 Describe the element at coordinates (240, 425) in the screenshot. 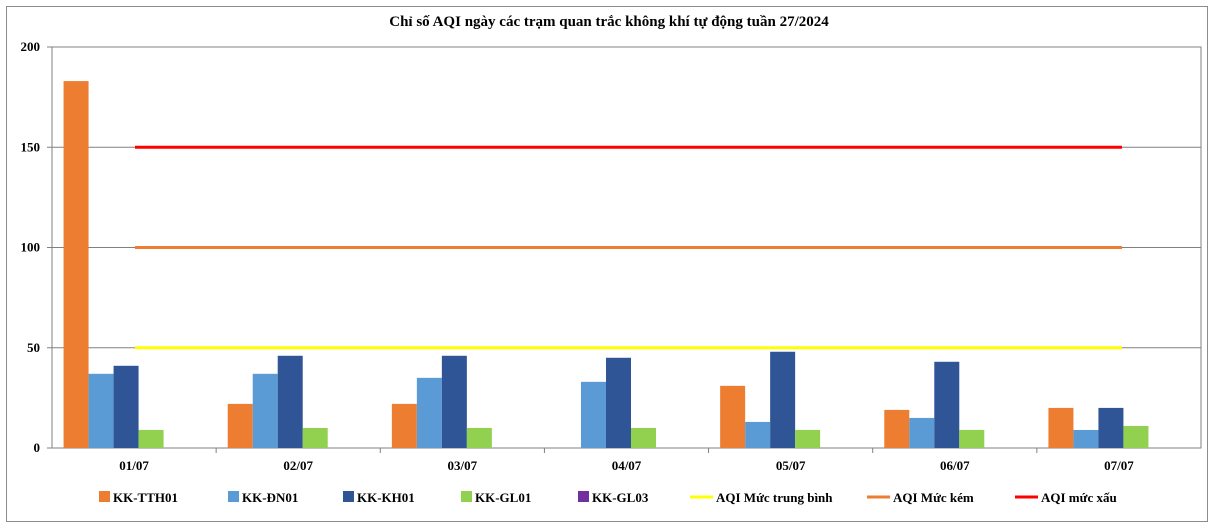

I see `bar-KK-TTH01-02/07` at that location.